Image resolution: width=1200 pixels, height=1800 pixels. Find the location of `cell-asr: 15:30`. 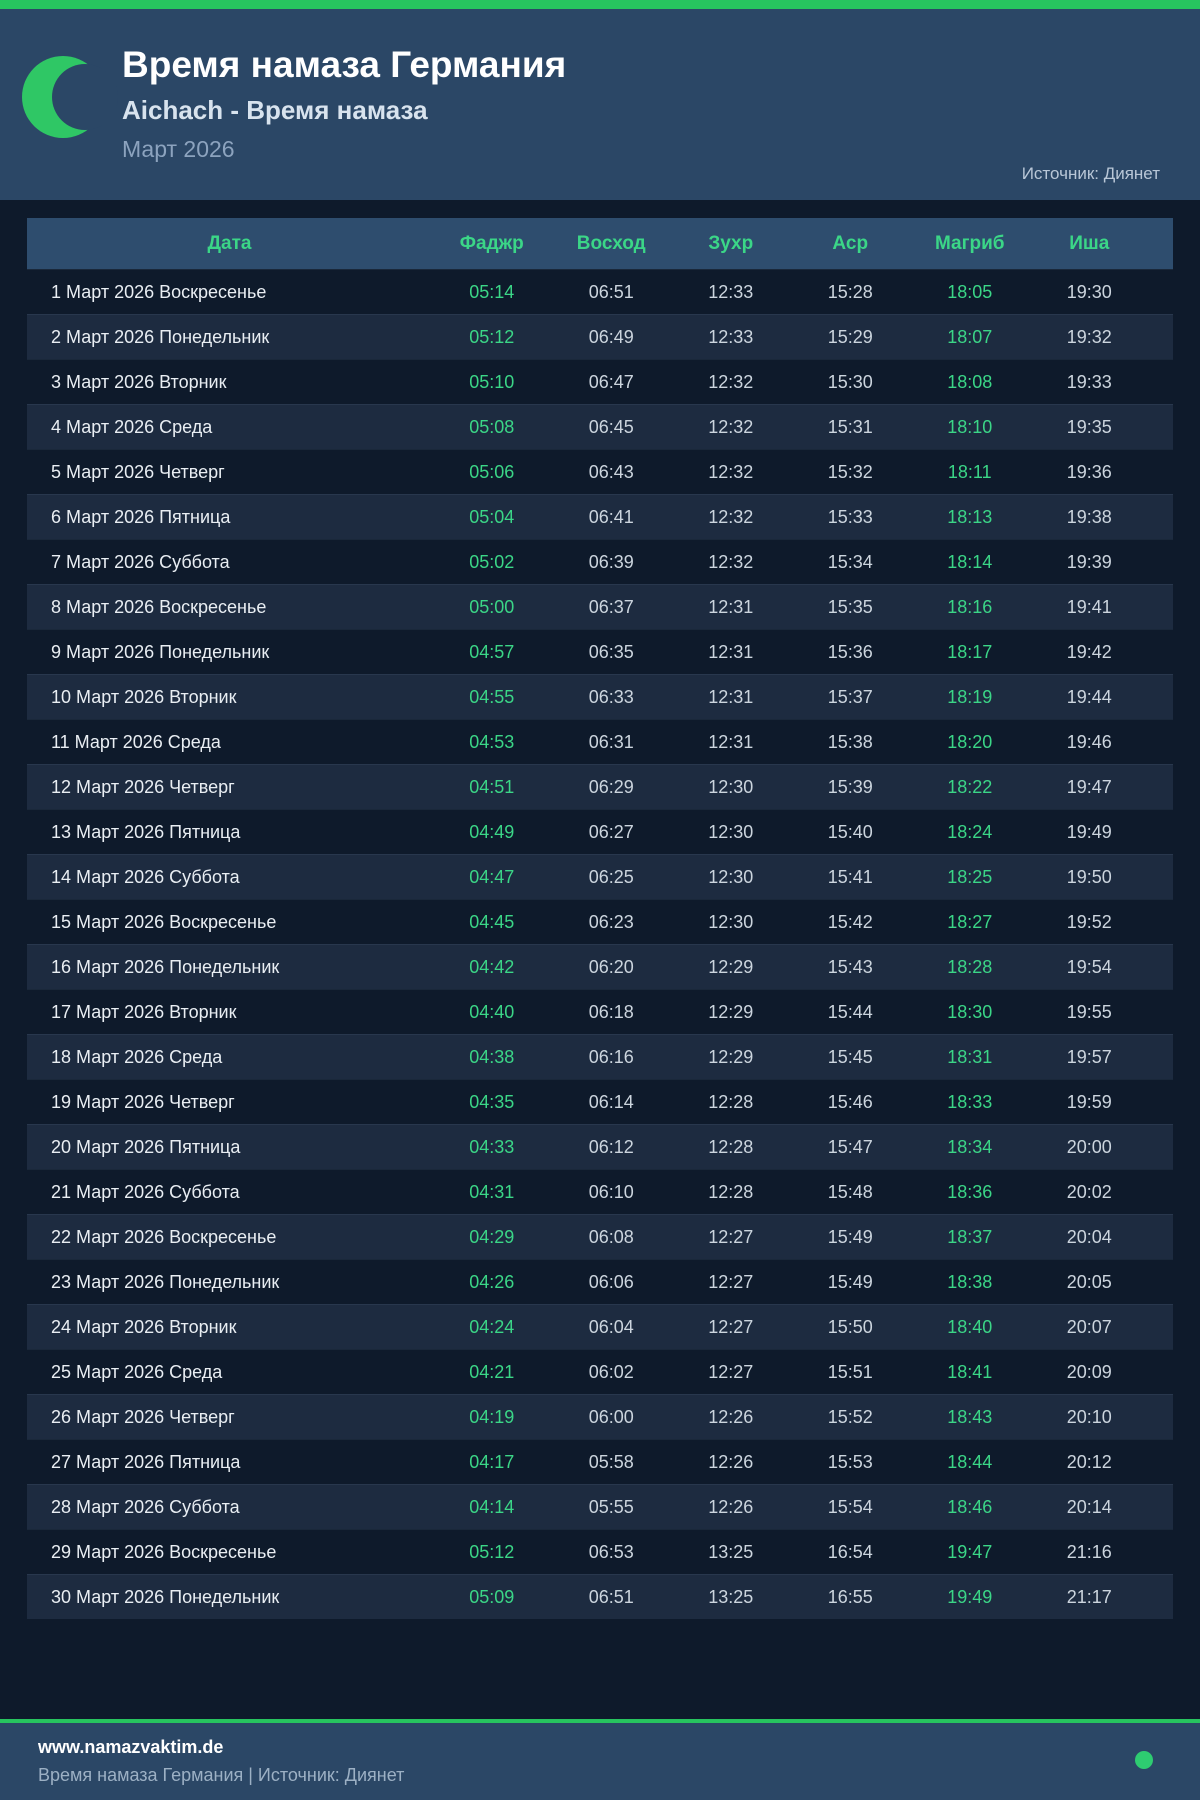

cell-asr: 15:30 is located at coordinates (850, 381).